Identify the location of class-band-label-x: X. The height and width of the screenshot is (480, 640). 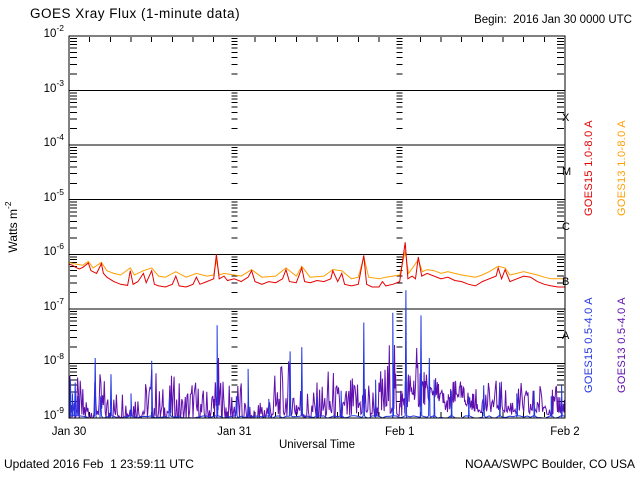
(566, 117).